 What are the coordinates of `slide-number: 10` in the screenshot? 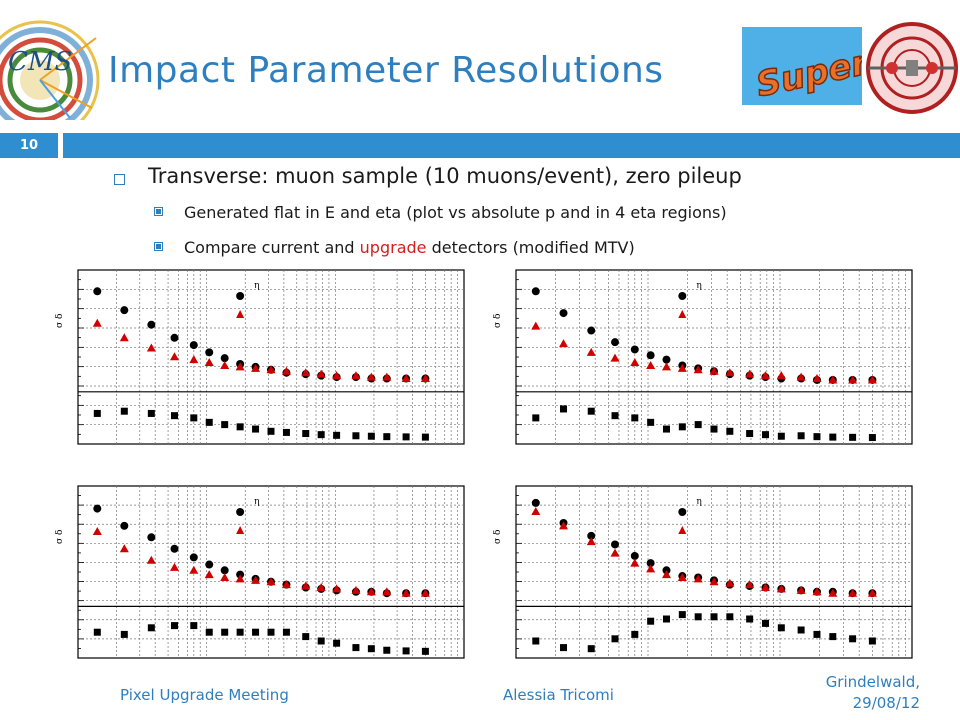 It's located at (29, 145).